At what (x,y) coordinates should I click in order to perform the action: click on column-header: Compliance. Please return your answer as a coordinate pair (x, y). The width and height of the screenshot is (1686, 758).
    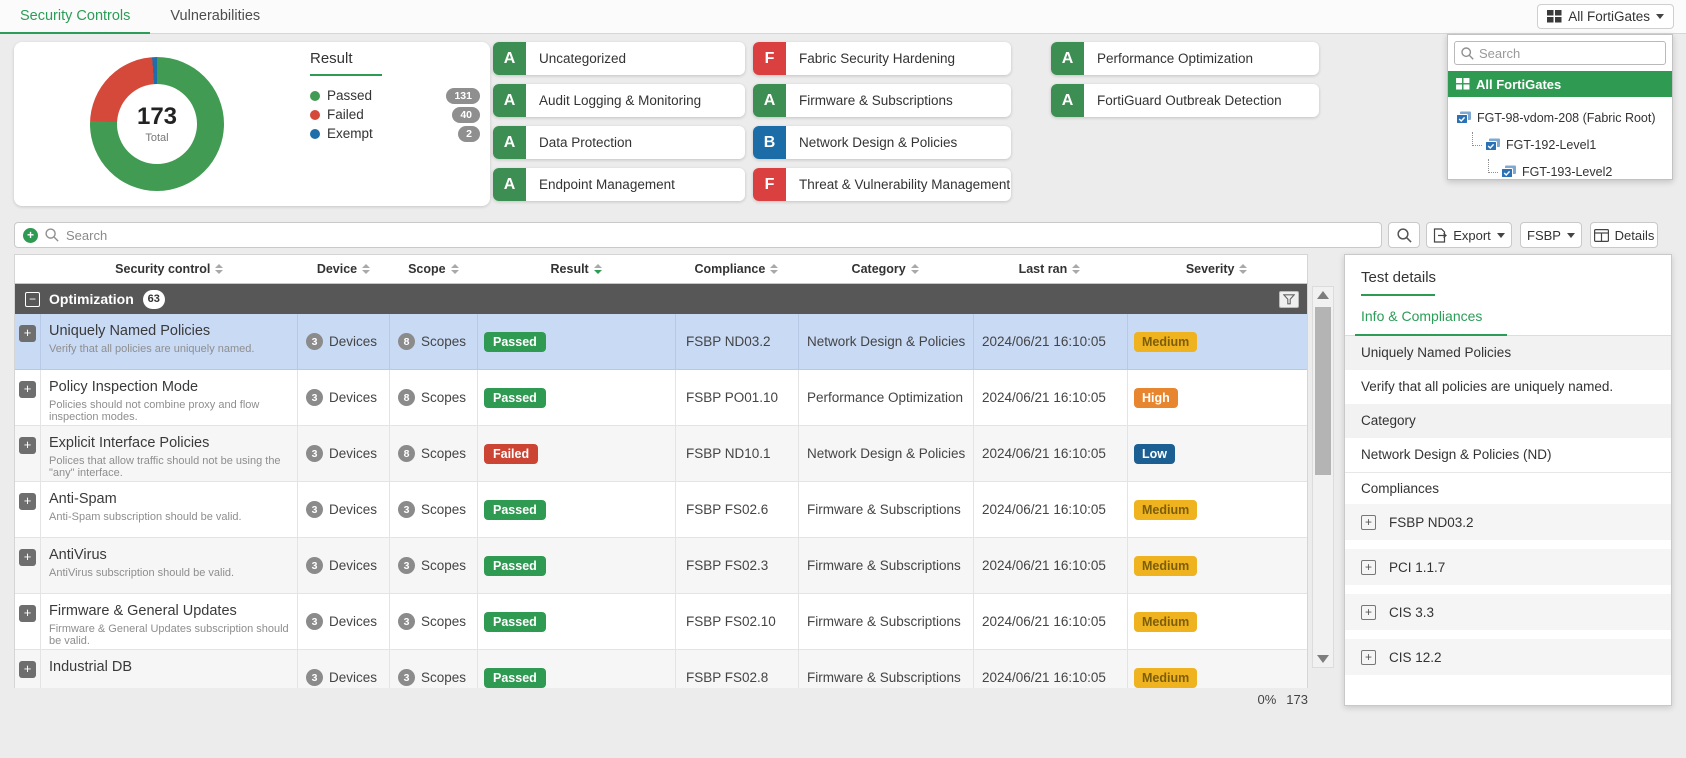
    Looking at the image, I should click on (736, 269).